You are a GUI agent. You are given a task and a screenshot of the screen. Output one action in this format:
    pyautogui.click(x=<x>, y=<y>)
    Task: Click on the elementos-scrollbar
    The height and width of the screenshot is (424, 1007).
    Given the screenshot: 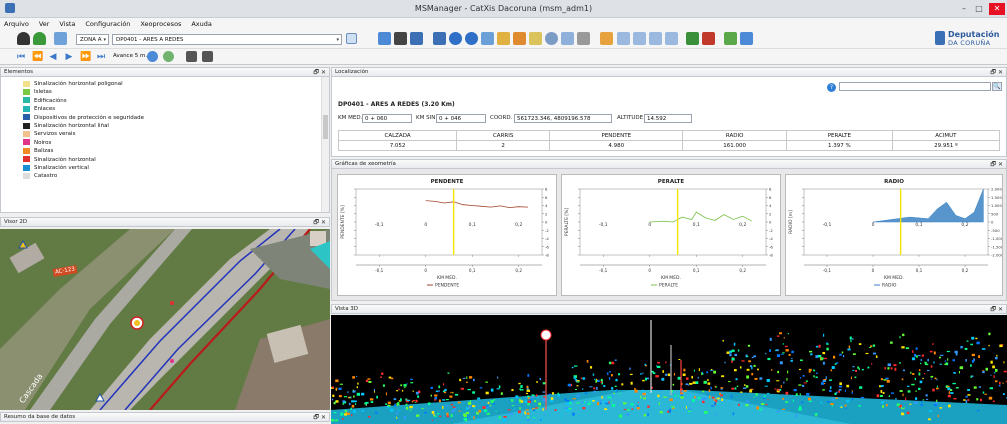 What is the action you would take?
    pyautogui.click(x=325, y=144)
    